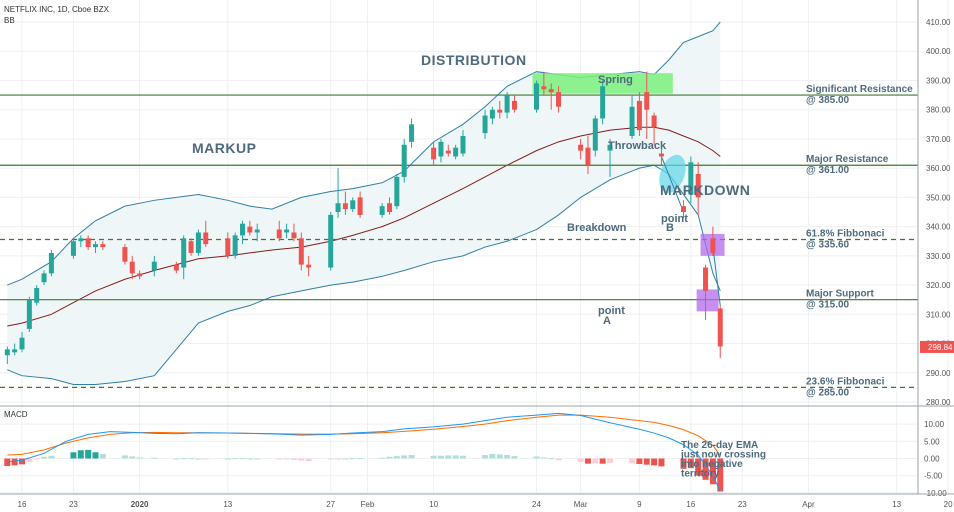  I want to click on macd-pane, so click(364, 452).